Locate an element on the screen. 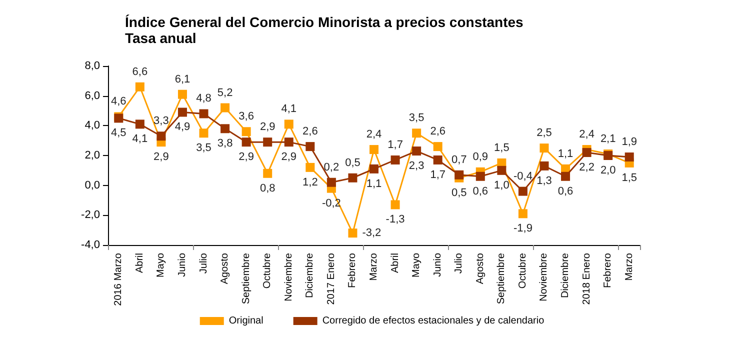 This screenshot has width=744, height=343. data-label: 3,3 is located at coordinates (161, 121).